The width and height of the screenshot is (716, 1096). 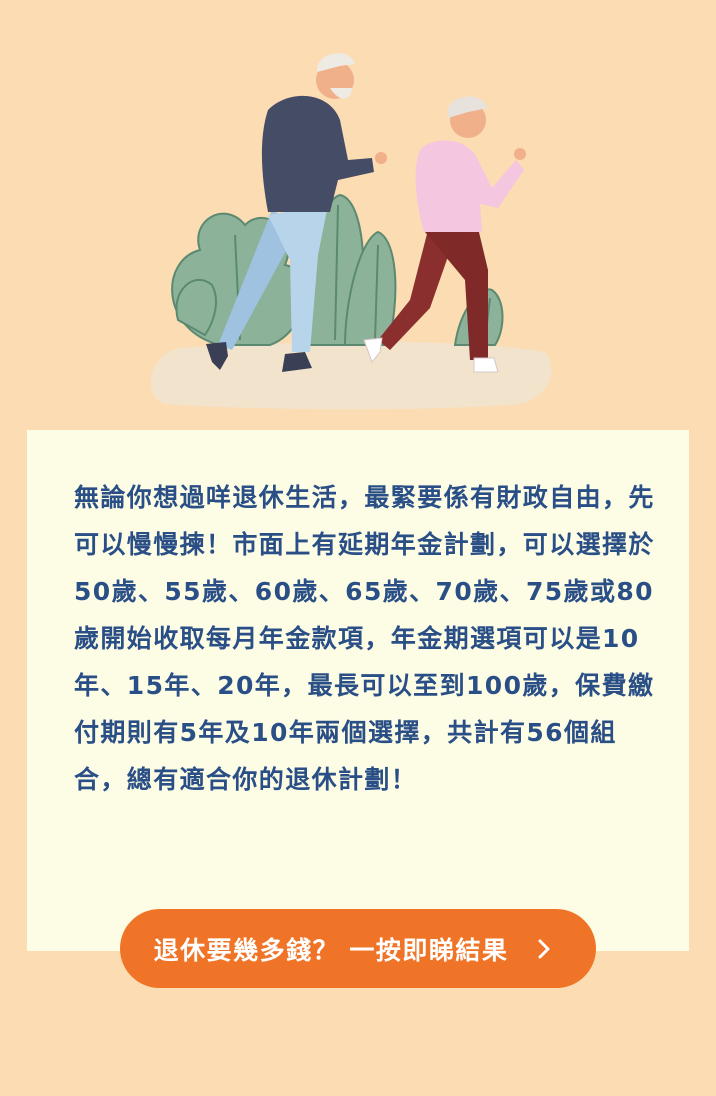 I want to click on retirement-calculator-button: 退休要幾多錢？ 一按即睇結果, so click(x=358, y=948).